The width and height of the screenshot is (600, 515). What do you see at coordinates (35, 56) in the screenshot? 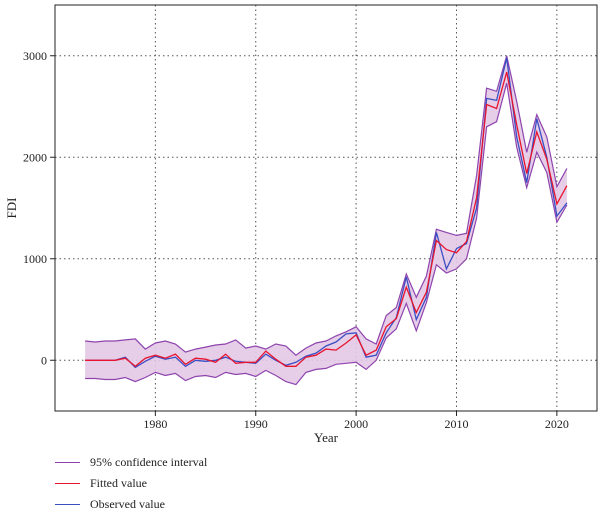
I see `y-tick-label: 3000` at bounding box center [35, 56].